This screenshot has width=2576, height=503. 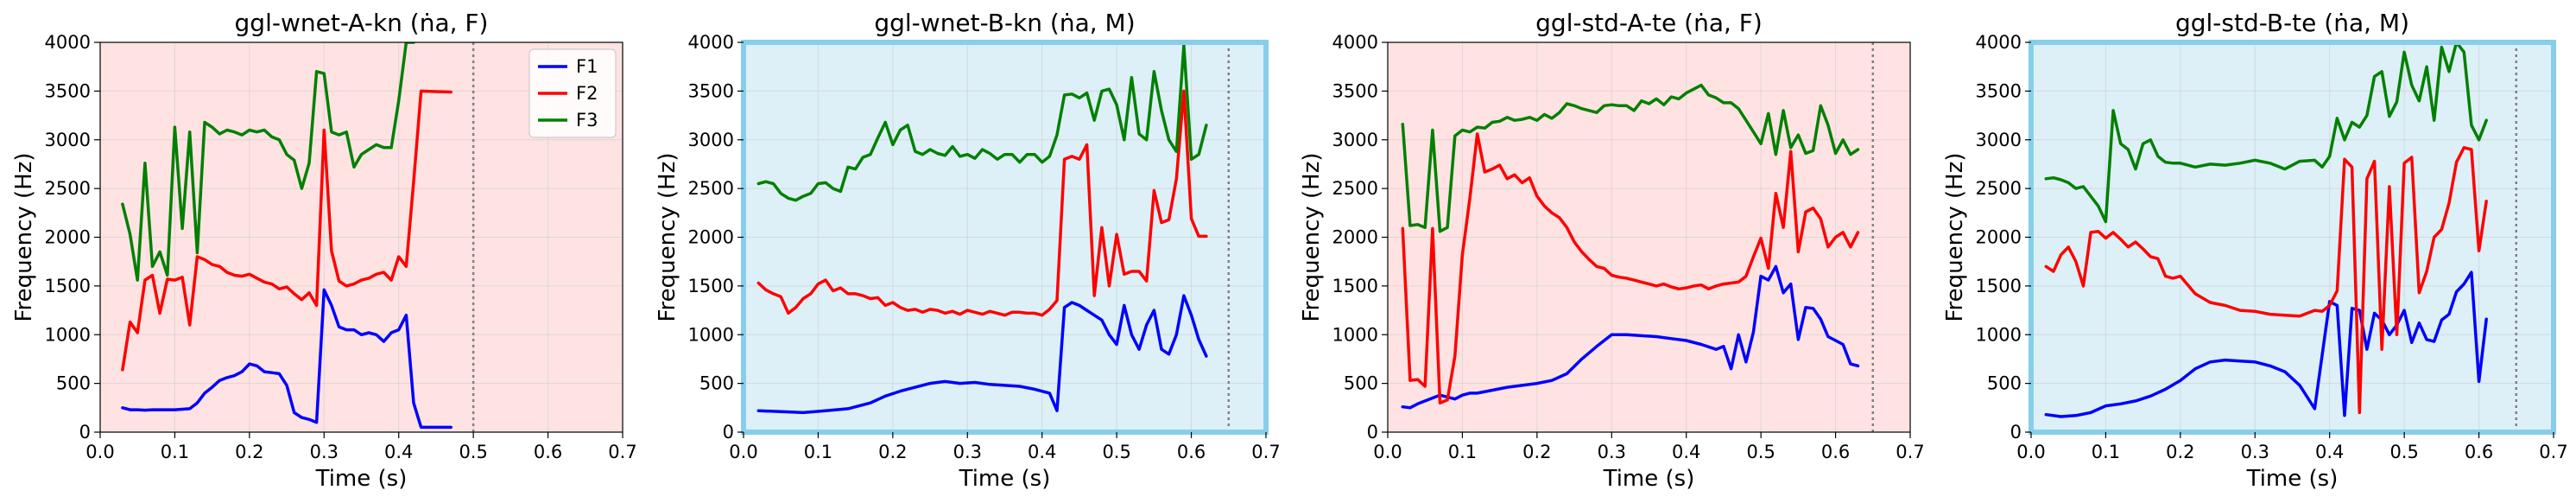 I want to click on legend-box, so click(x=572, y=93).